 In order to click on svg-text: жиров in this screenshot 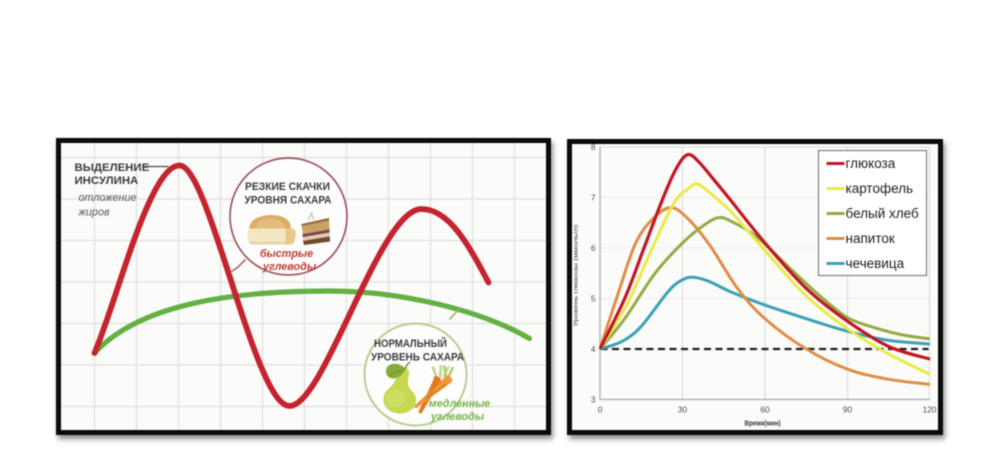, I will do `click(94, 213)`.